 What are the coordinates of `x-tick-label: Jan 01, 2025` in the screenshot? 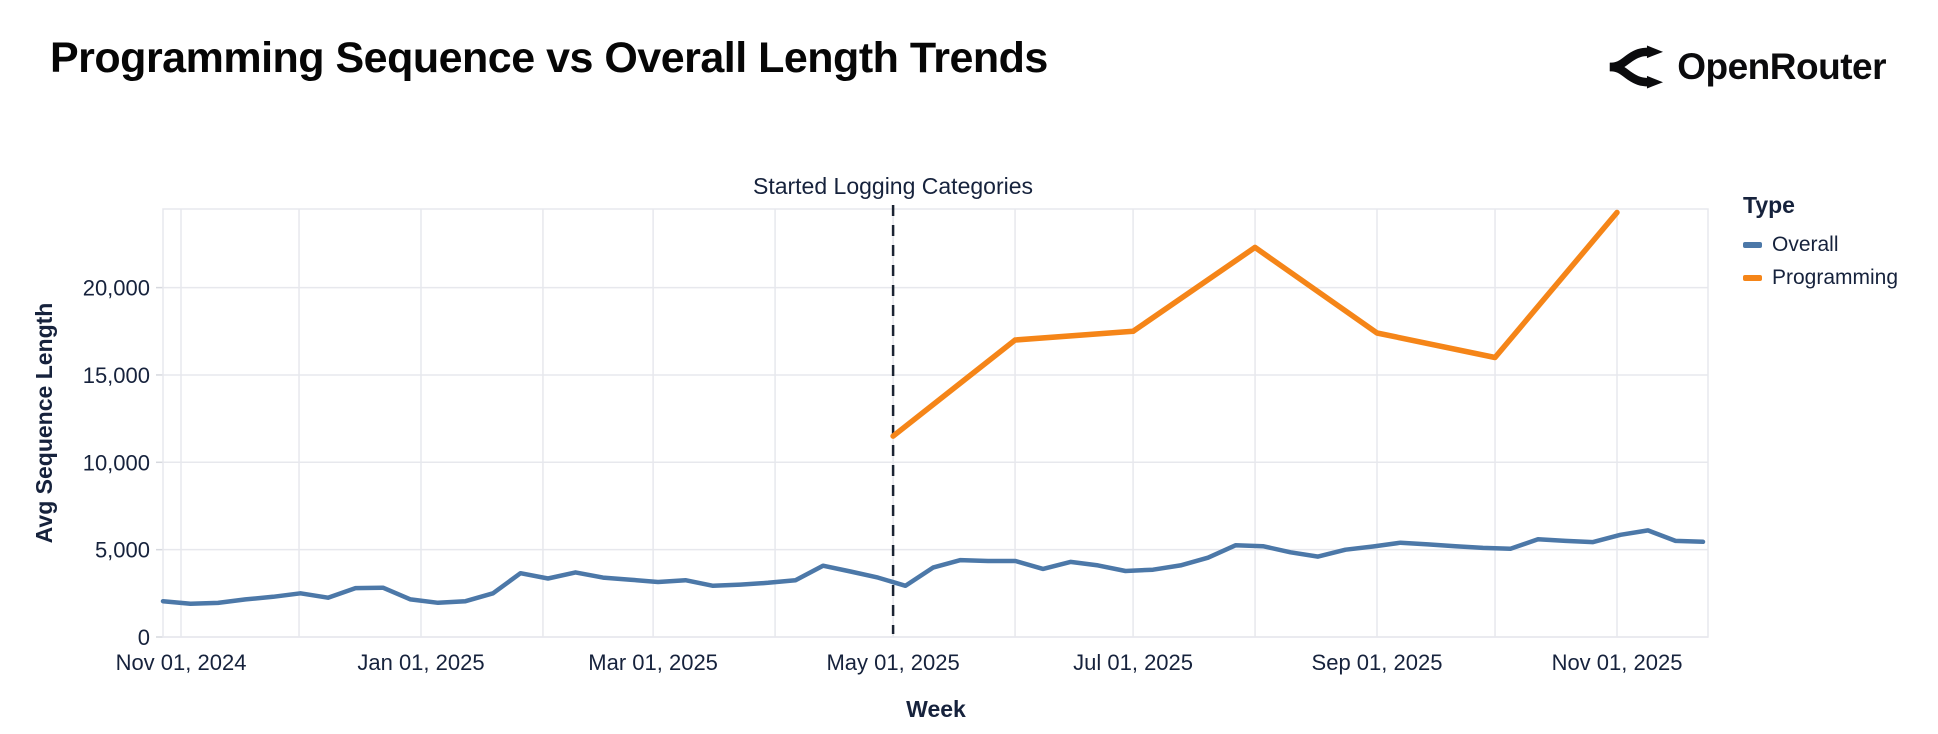 It's located at (420, 662).